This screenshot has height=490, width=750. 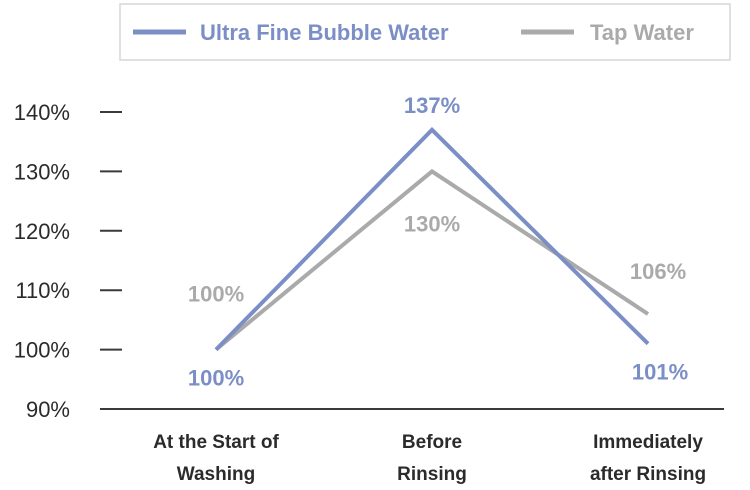 I want to click on data-label: 130%, so click(x=432, y=223).